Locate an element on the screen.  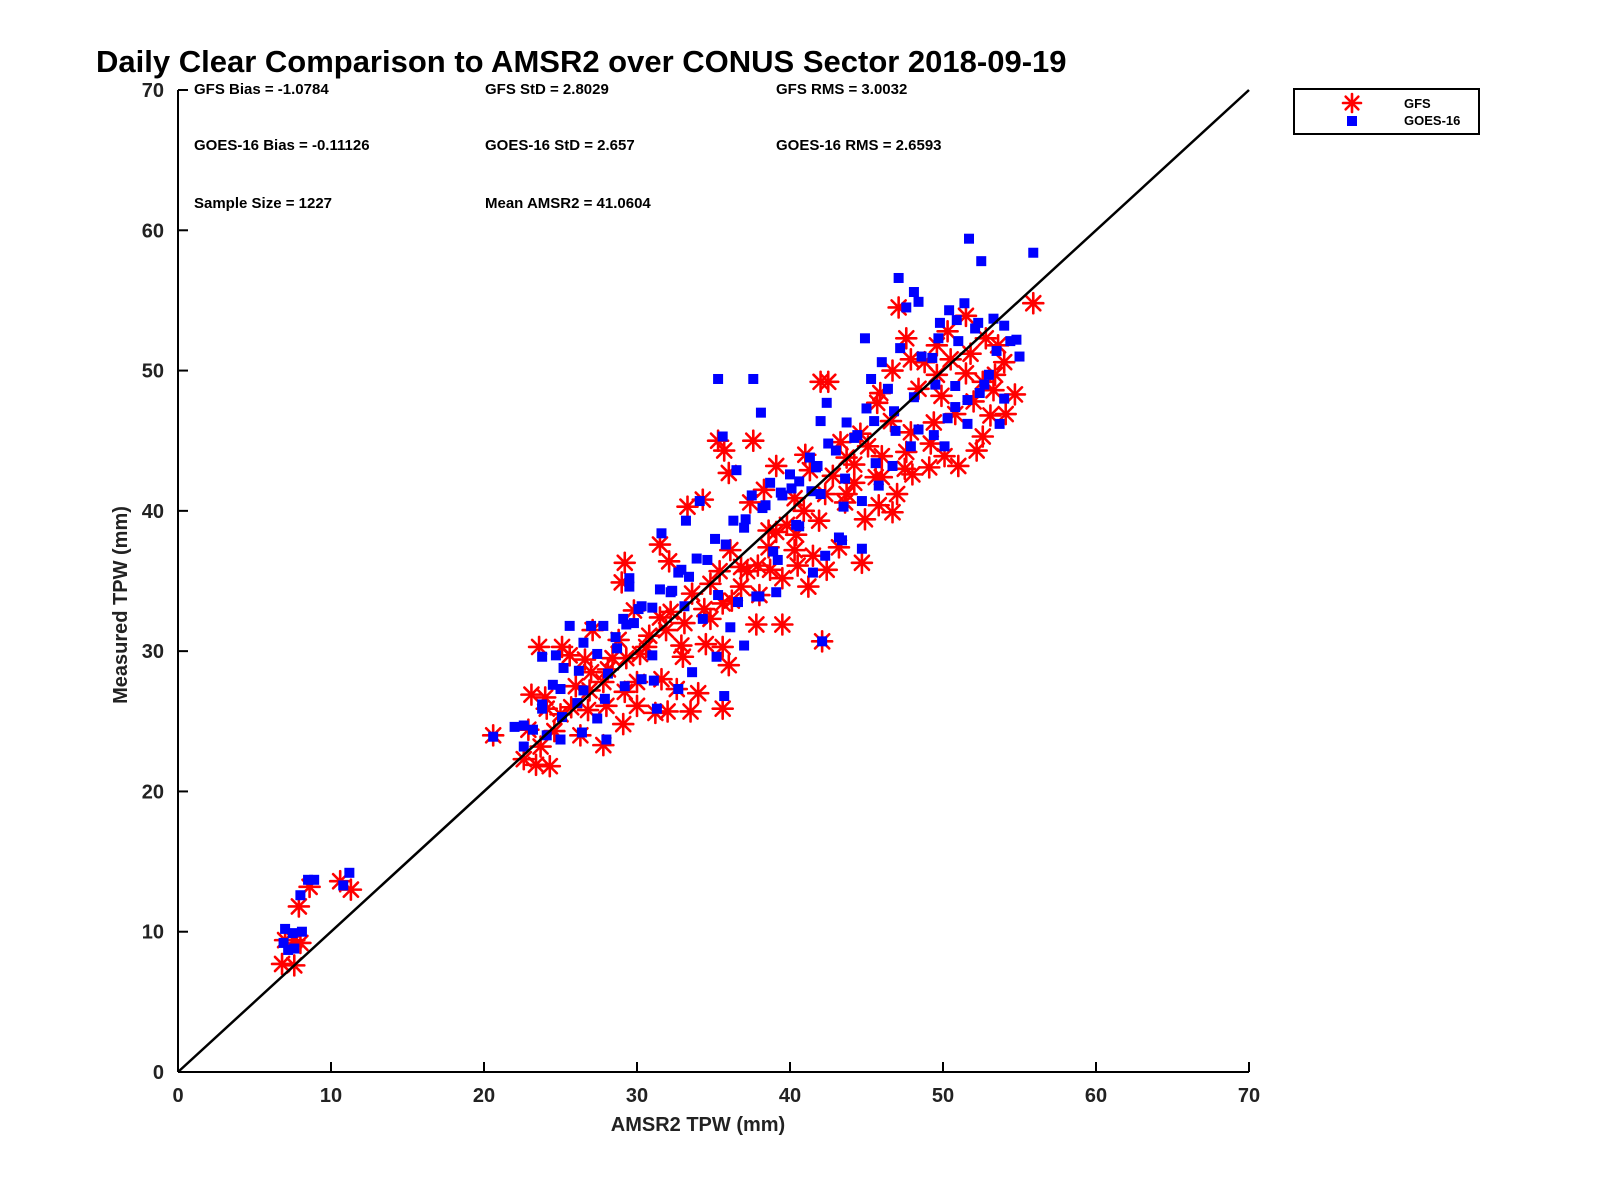
legend-goes-16-marker is located at coordinates (1352, 121).